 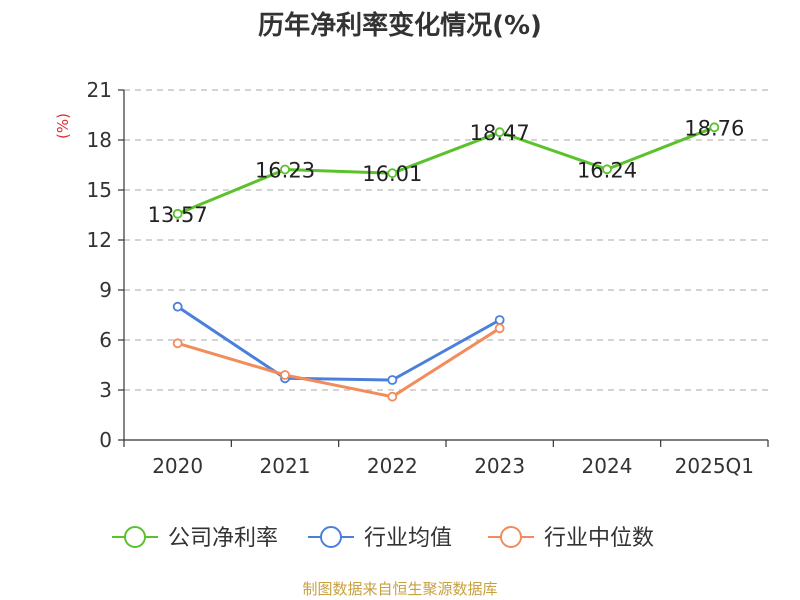 I want to click on data-label: 18.76, so click(x=714, y=128).